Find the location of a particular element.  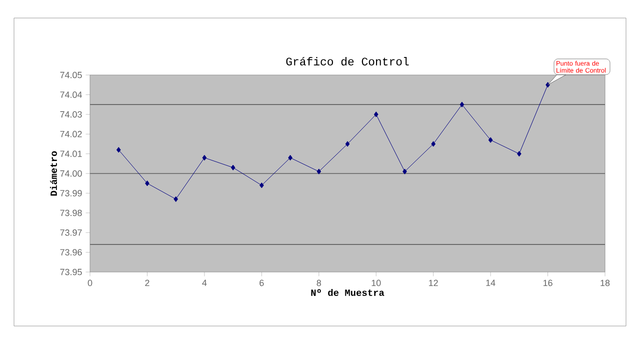

x-tick-label: 4 is located at coordinates (204, 283).